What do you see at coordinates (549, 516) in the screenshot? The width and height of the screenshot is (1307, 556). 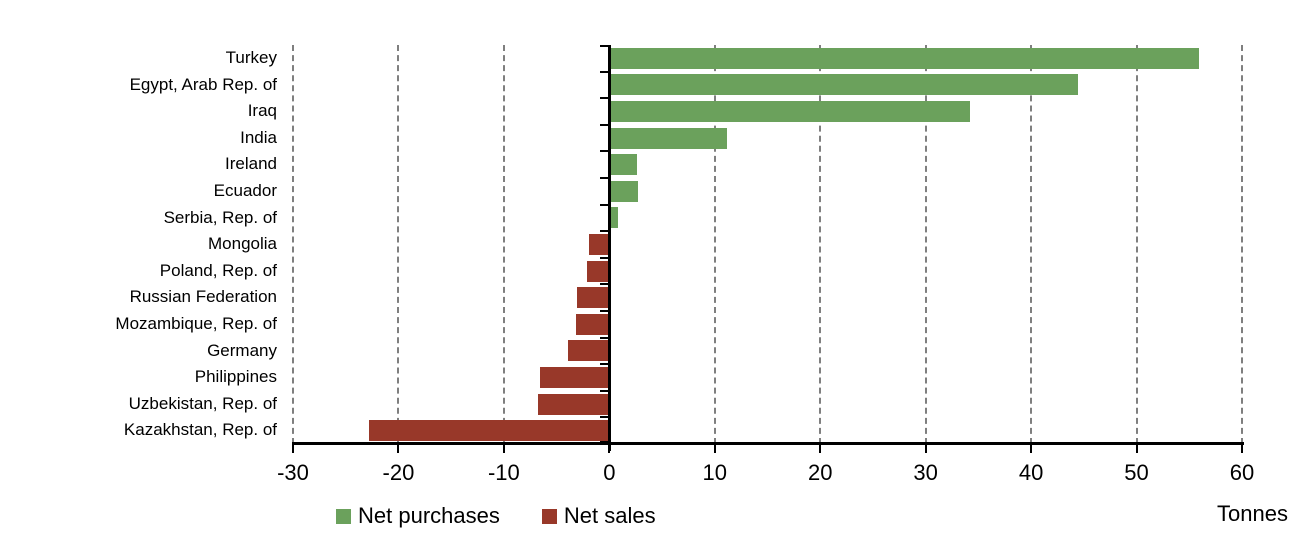 I see `net-sales-swatch-icon` at bounding box center [549, 516].